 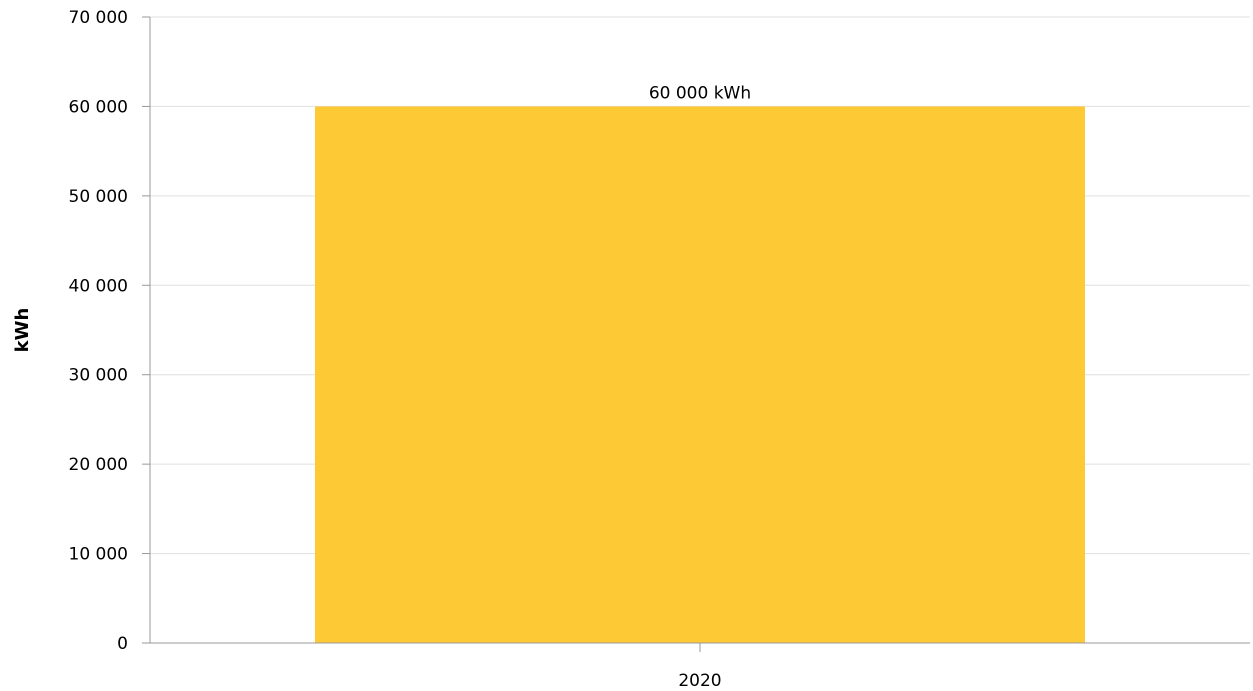 I want to click on y-tick-label: 70 000, so click(x=98, y=18).